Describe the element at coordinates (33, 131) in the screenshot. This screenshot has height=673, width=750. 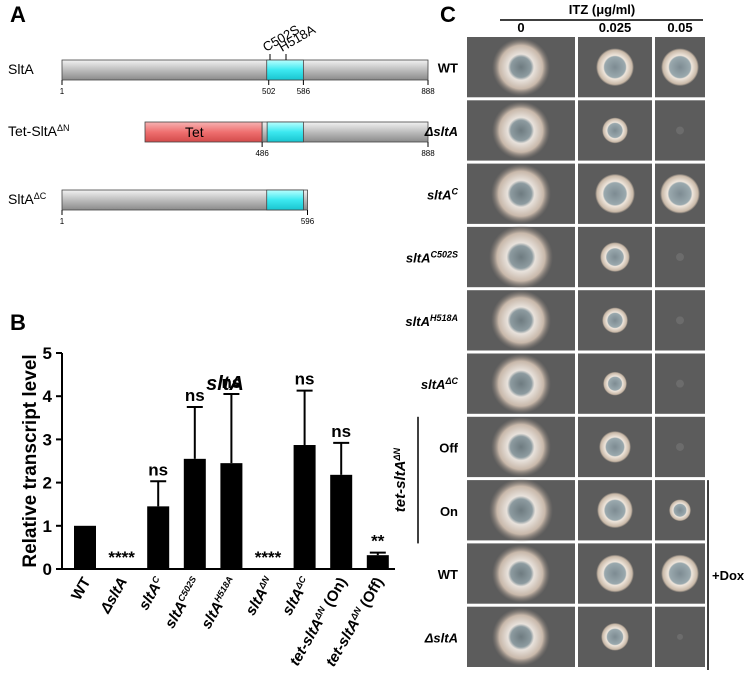
I see `label-base: Tet-SltA` at that location.